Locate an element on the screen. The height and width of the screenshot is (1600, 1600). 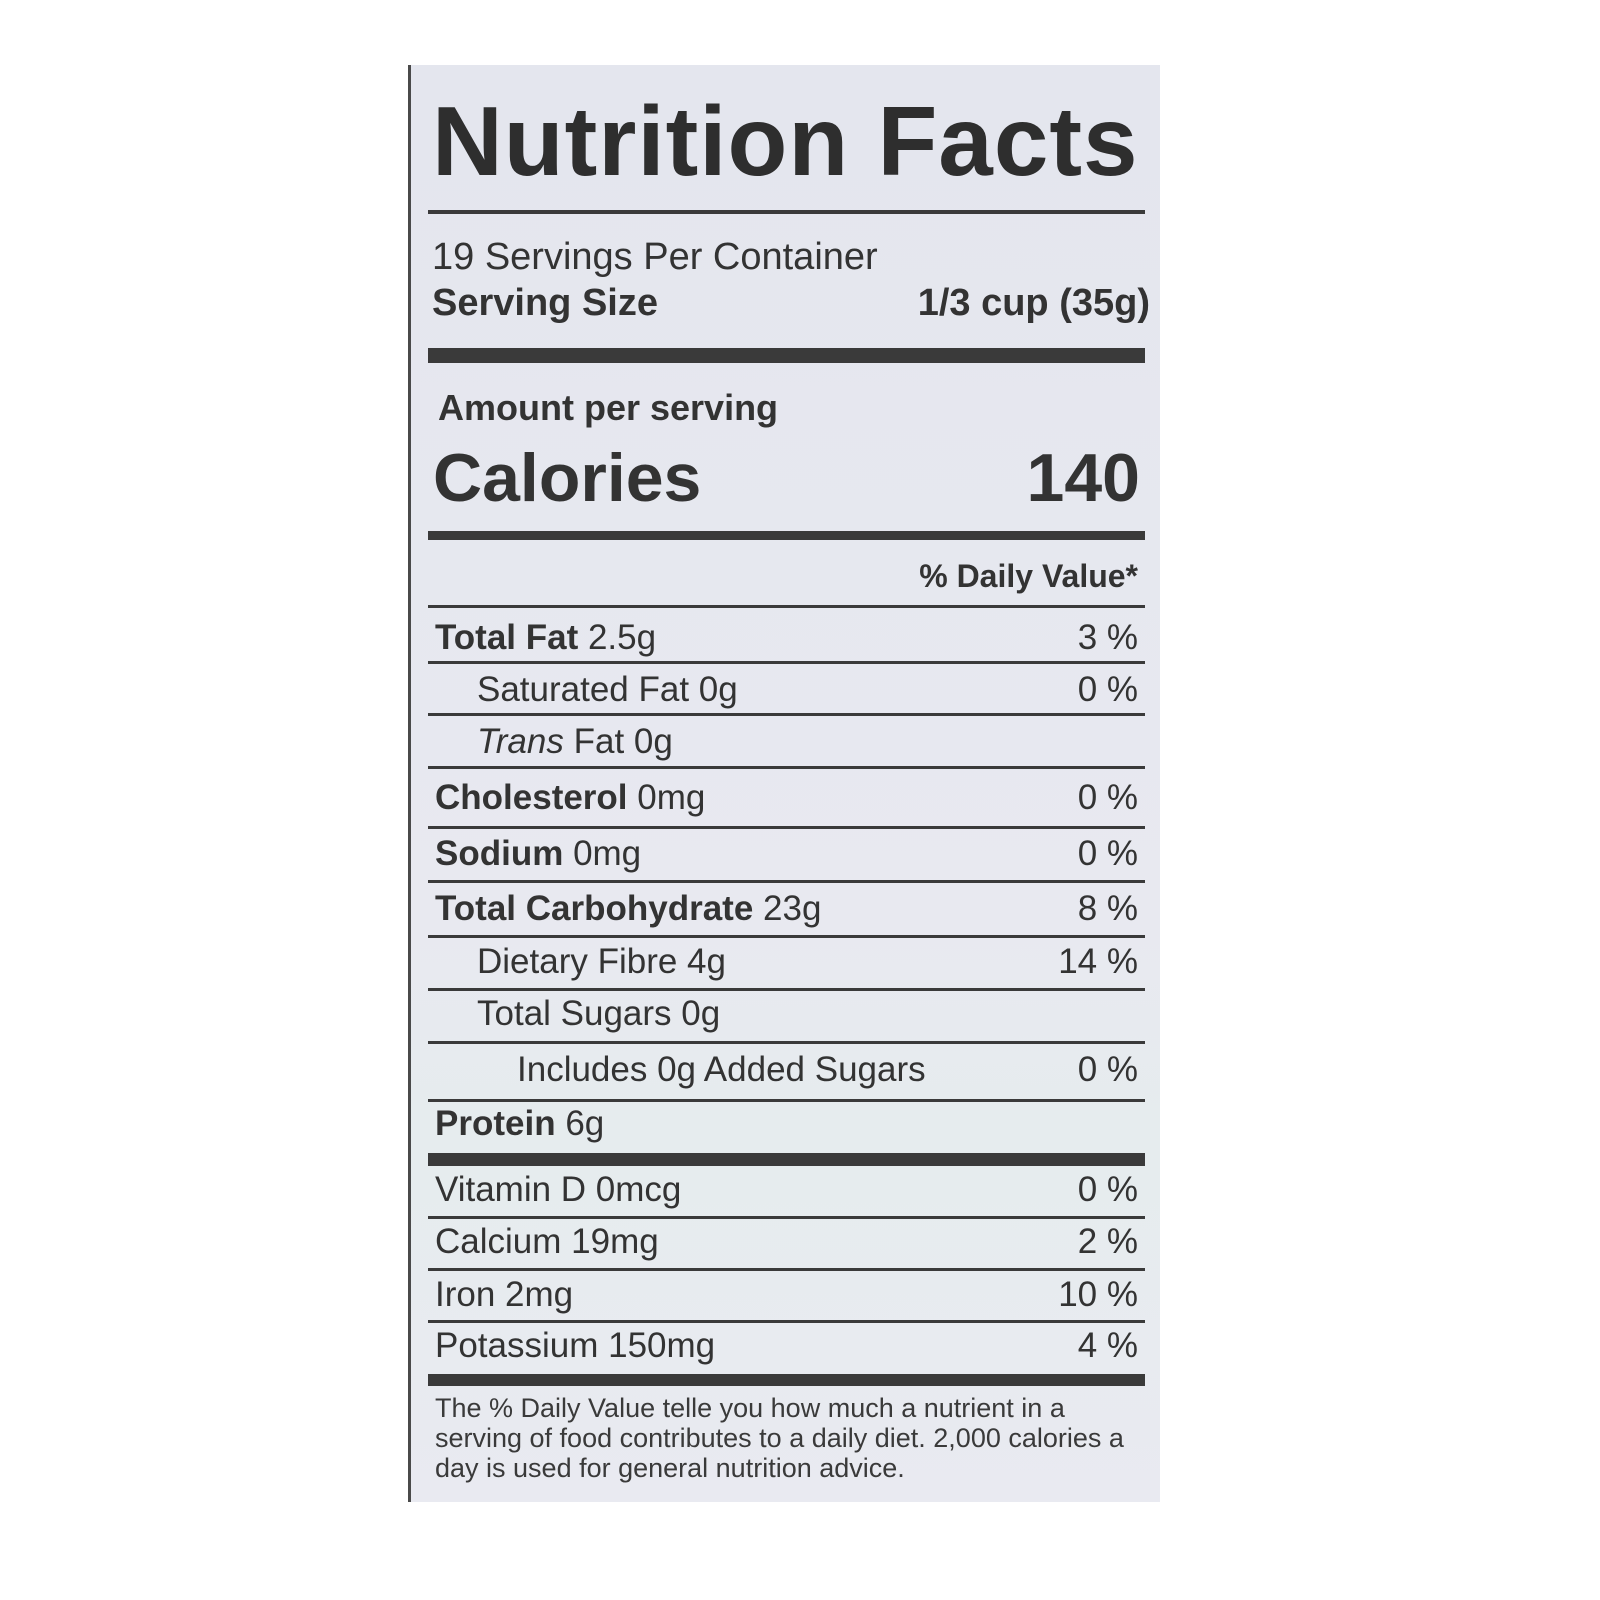
serving-size-value: 1/3 cup (35g) is located at coordinates (1033, 303).